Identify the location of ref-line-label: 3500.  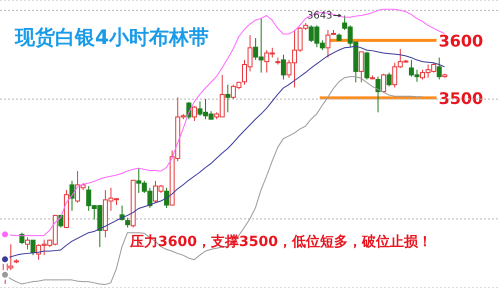
(461, 98).